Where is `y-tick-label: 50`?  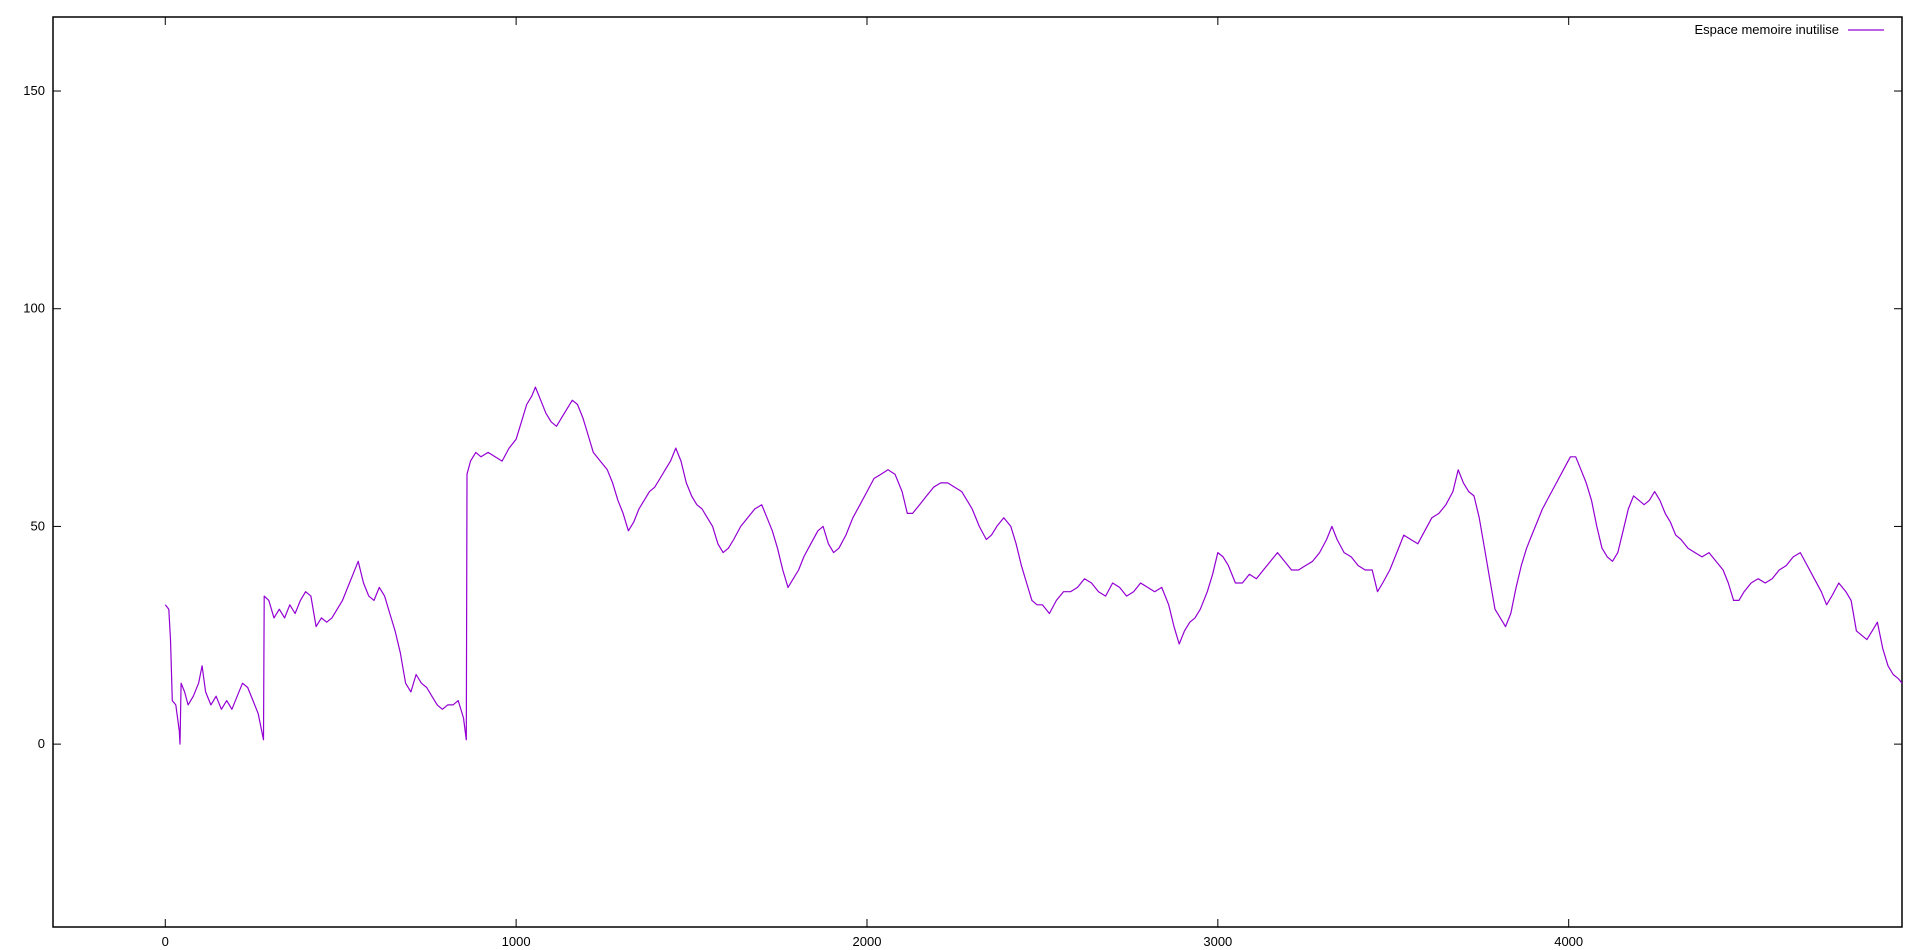
y-tick-label: 50 is located at coordinates (38, 525).